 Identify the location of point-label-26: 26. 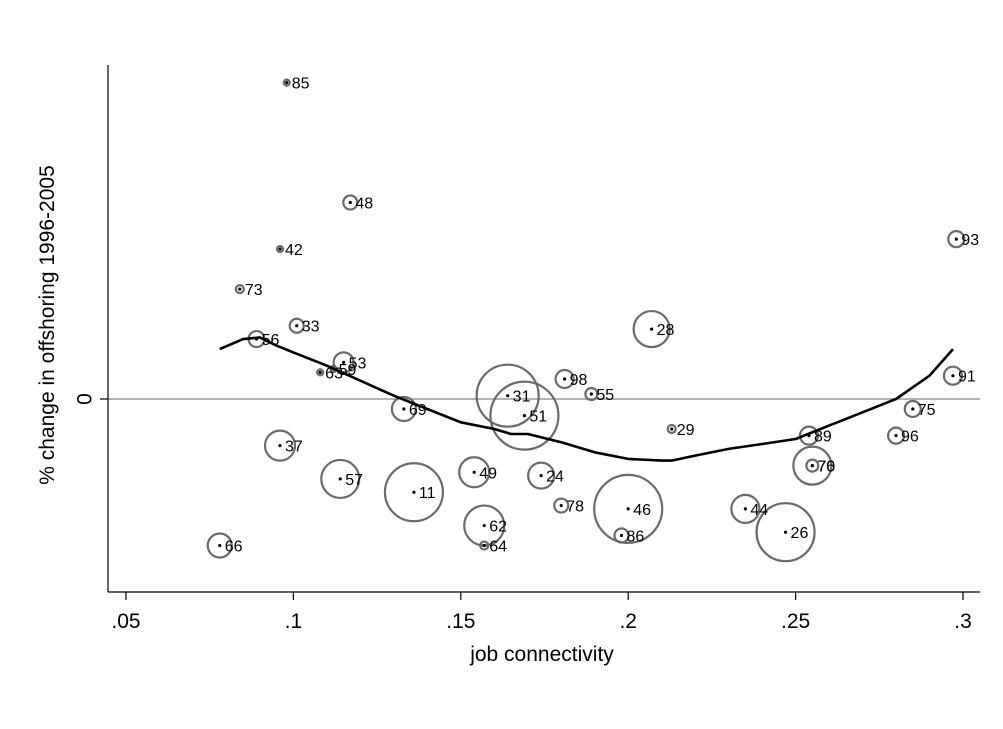
(800, 533).